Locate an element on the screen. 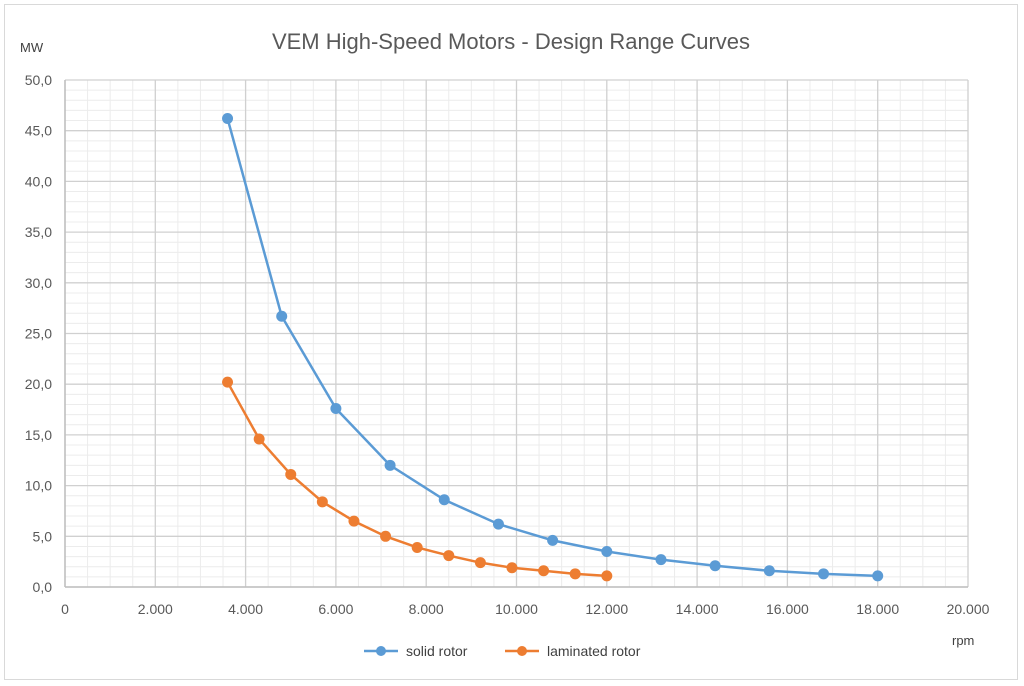 The width and height of the screenshot is (1024, 686). y-tick-label: 0,0 is located at coordinates (43, 587).